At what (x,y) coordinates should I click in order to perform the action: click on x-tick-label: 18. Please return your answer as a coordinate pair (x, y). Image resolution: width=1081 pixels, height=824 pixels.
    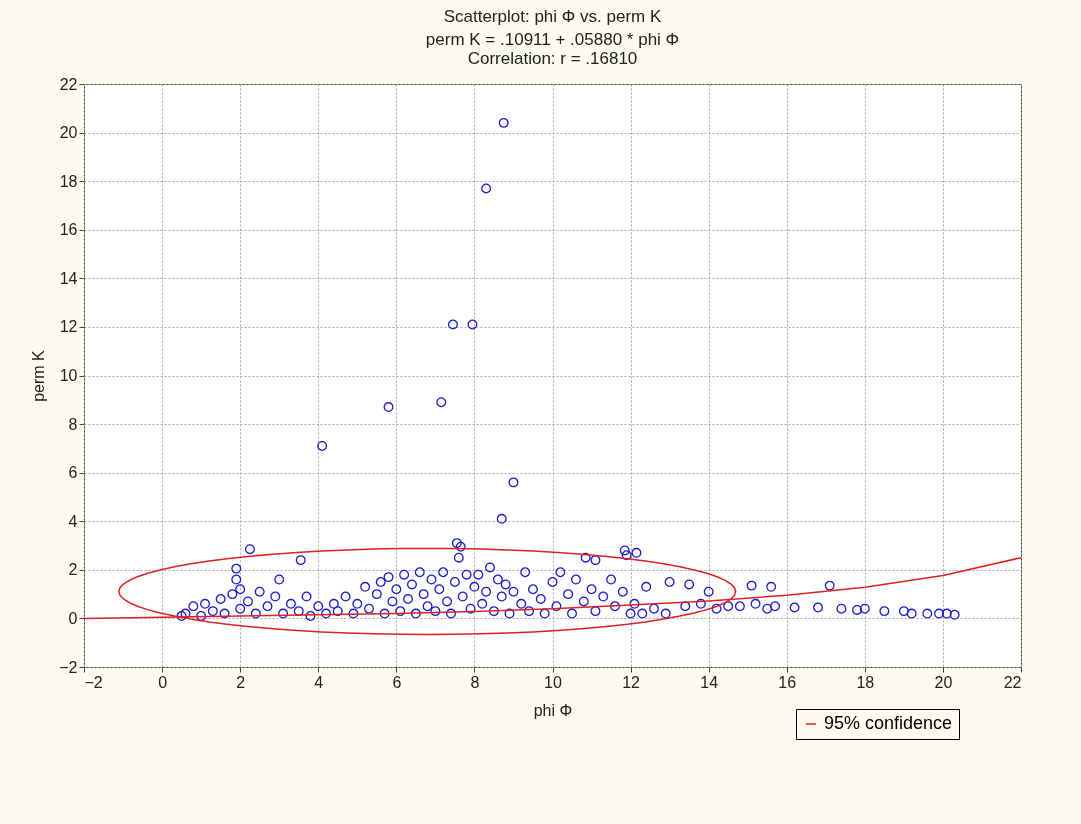
    Looking at the image, I should click on (865, 682).